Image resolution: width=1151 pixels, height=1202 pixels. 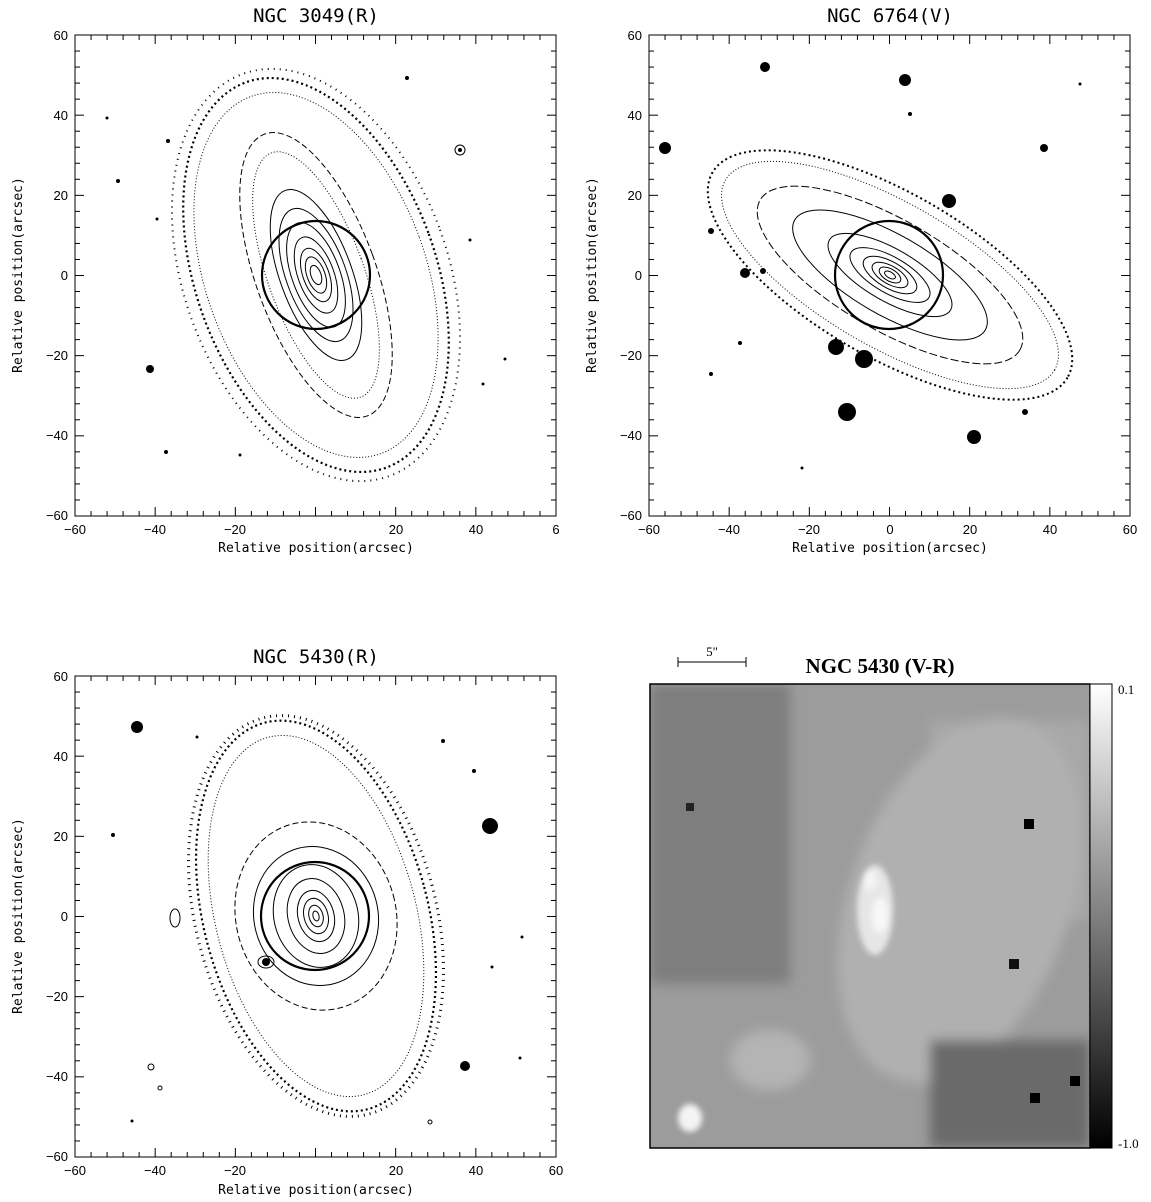 What do you see at coordinates (1128, 1143) in the screenshot?
I see `colorbar-min-label: -1.0` at bounding box center [1128, 1143].